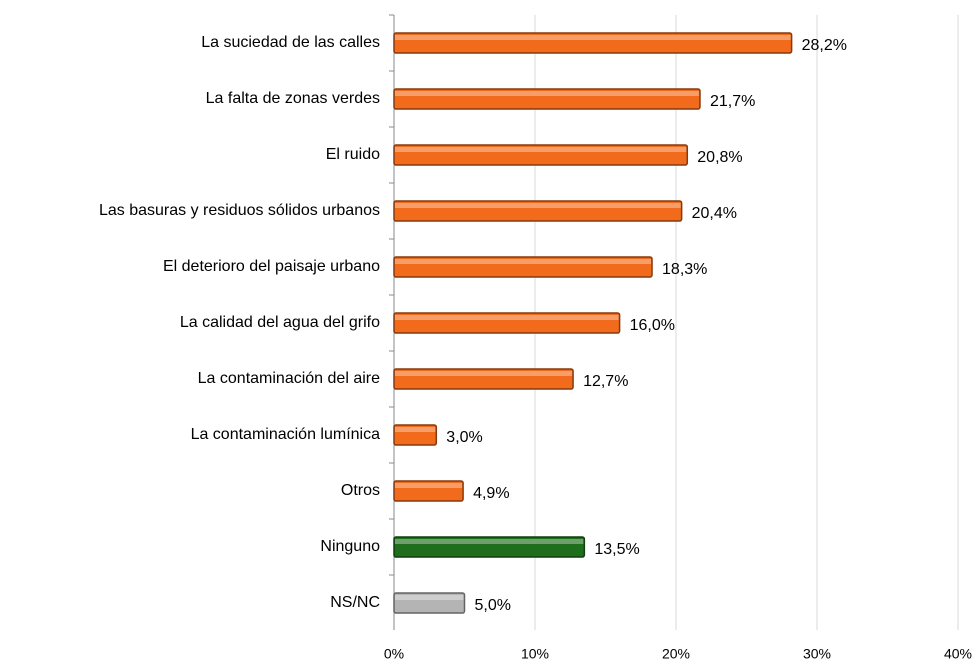  Describe the element at coordinates (464, 437) in the screenshot. I see `value-label: 3,0%` at that location.